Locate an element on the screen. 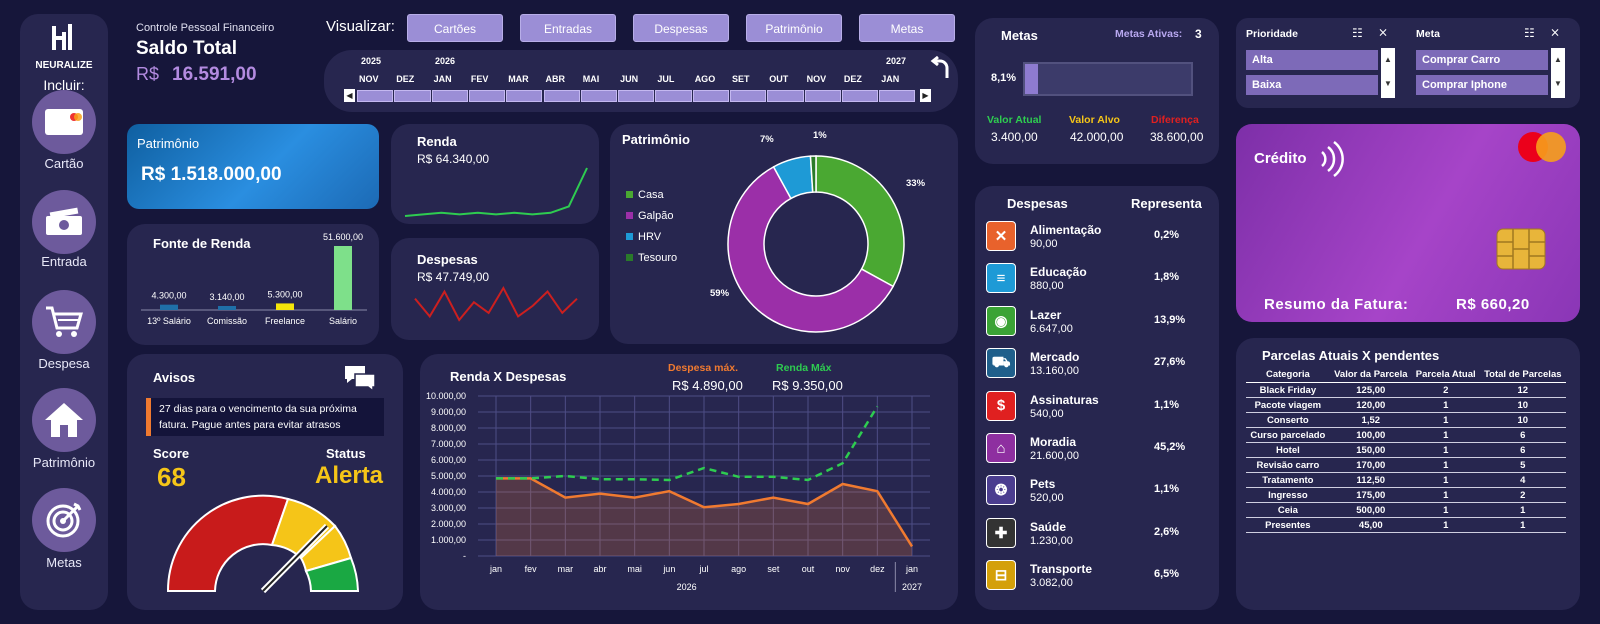 The image size is (1600, 624). tab-metas: Metas is located at coordinates (907, 28).